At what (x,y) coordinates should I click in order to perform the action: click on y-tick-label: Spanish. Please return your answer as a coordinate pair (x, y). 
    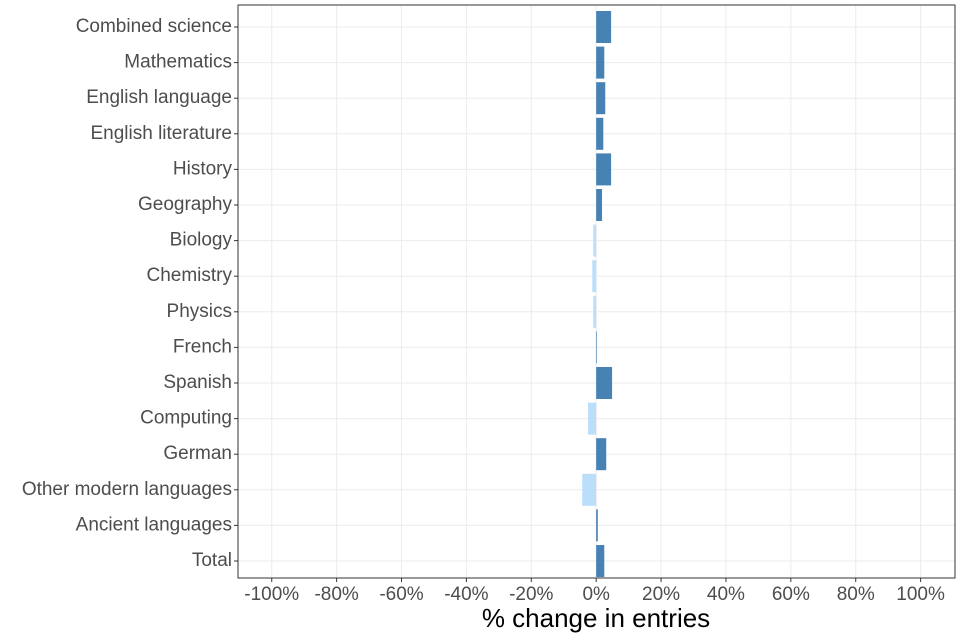
    Looking at the image, I should click on (197, 382).